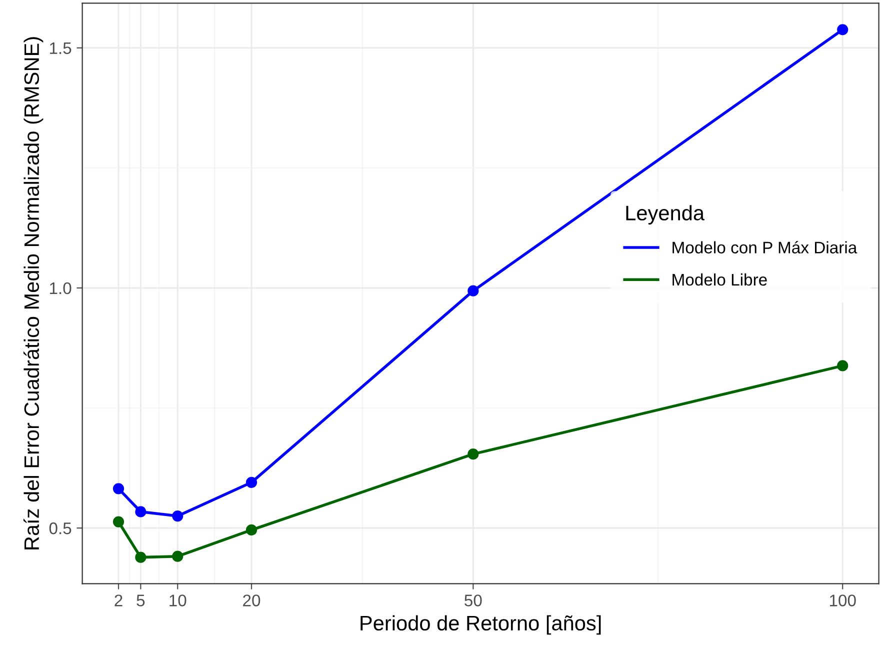  Describe the element at coordinates (60, 528) in the screenshot. I see `y-tick-label: 0.5` at that location.